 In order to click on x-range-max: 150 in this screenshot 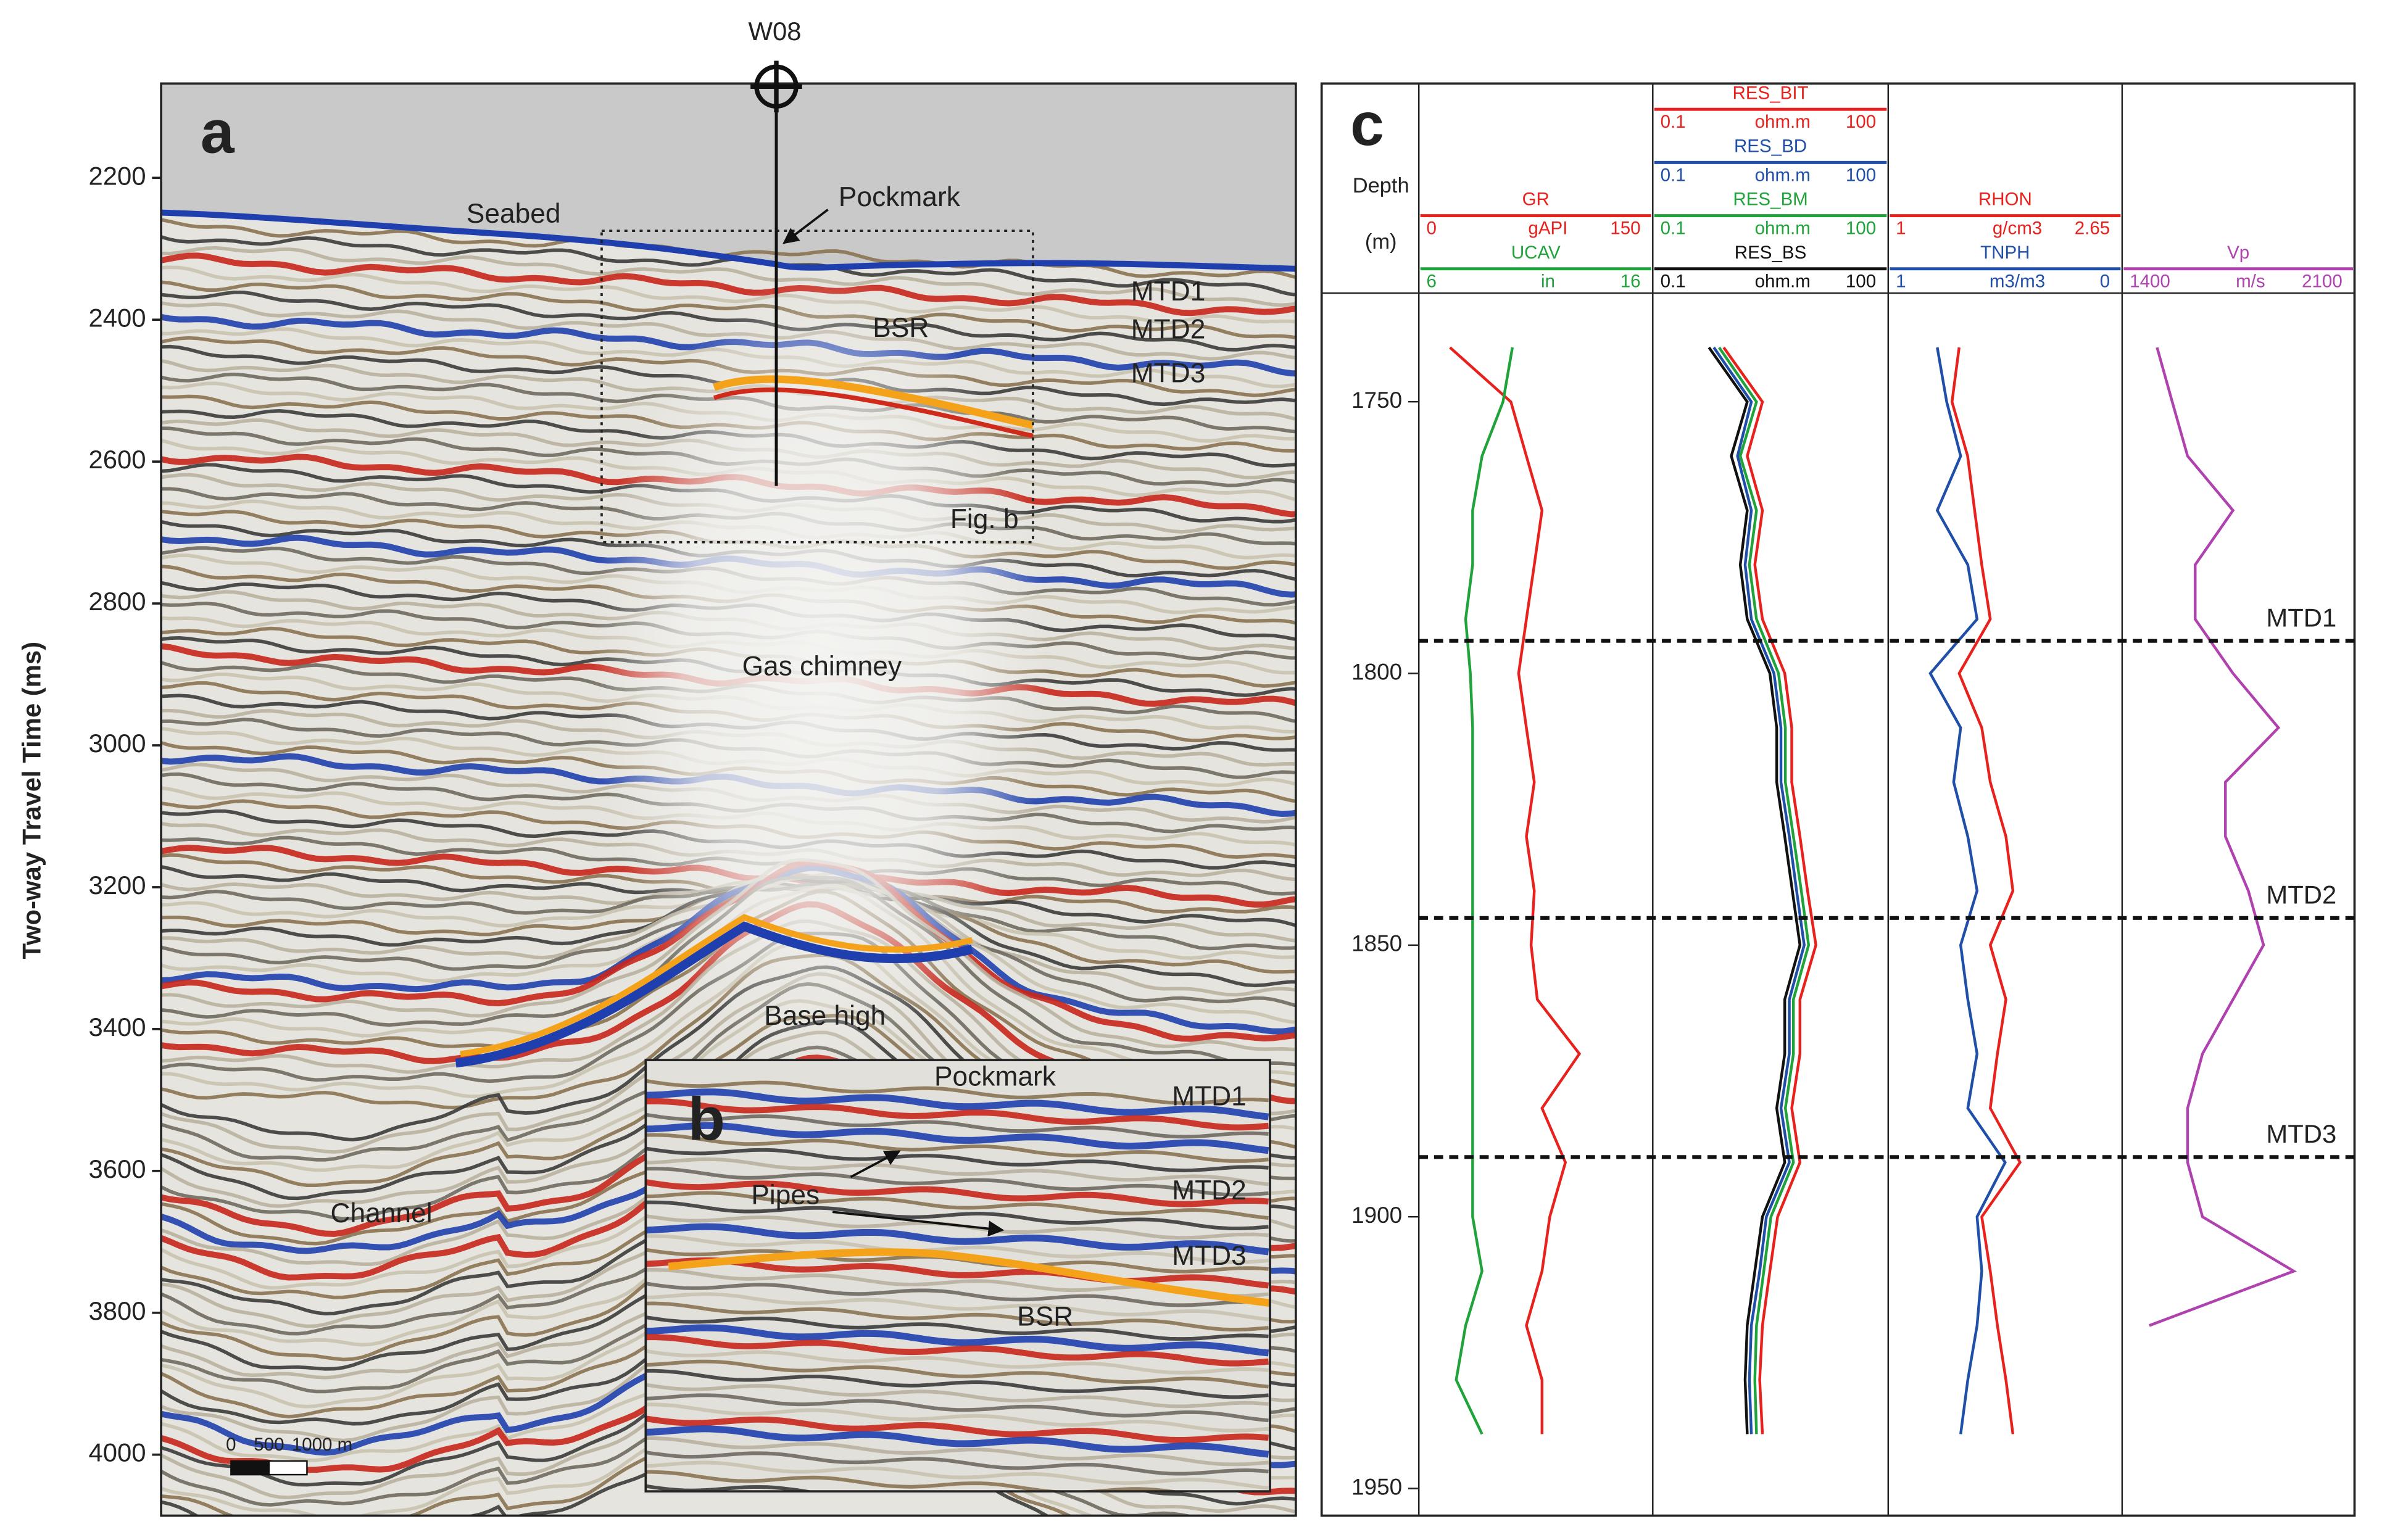, I will do `click(1625, 228)`.